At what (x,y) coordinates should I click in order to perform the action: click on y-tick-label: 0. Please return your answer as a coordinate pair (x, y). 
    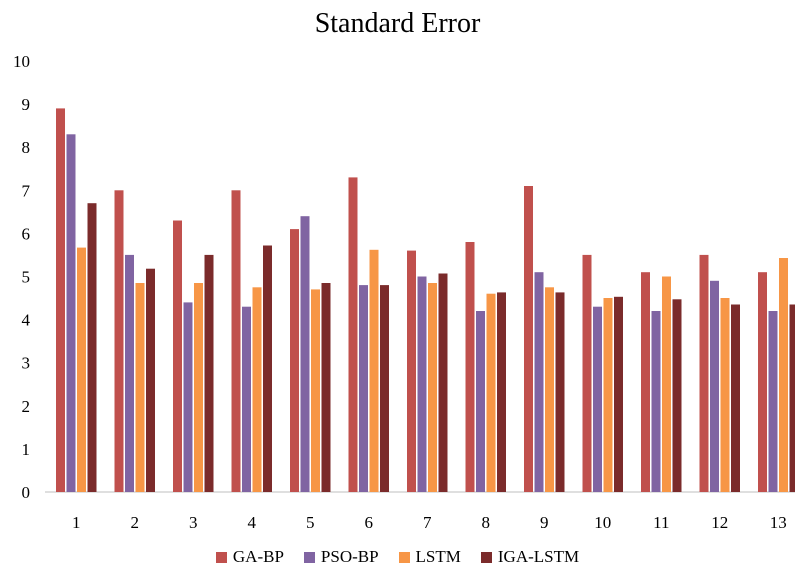
    Looking at the image, I should click on (26, 492).